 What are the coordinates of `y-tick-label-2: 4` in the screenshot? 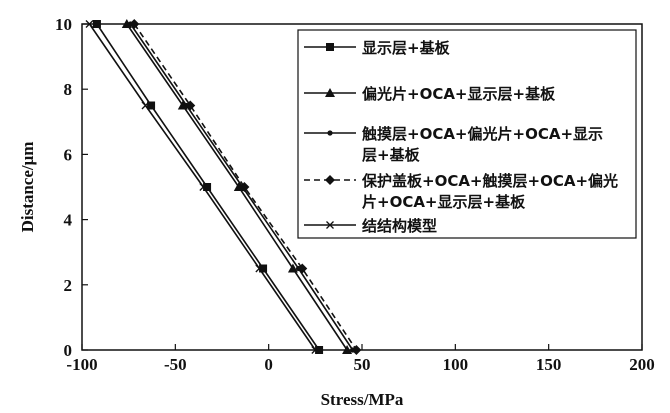 It's located at (68, 220).